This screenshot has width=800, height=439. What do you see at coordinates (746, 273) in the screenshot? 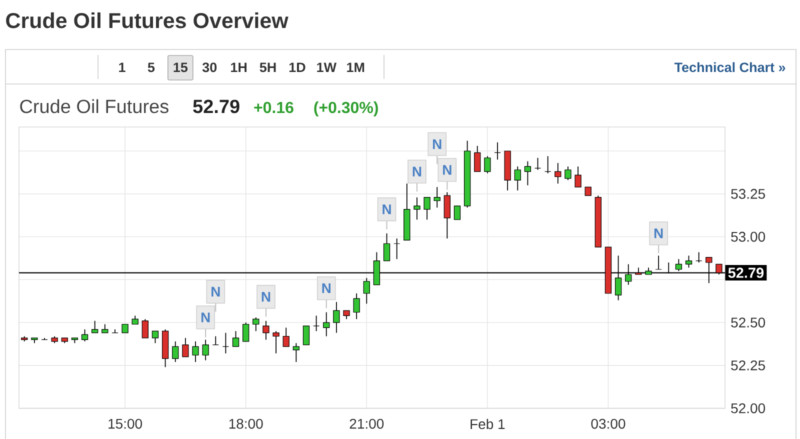
I see `ref-line-label: 52.79` at bounding box center [746, 273].